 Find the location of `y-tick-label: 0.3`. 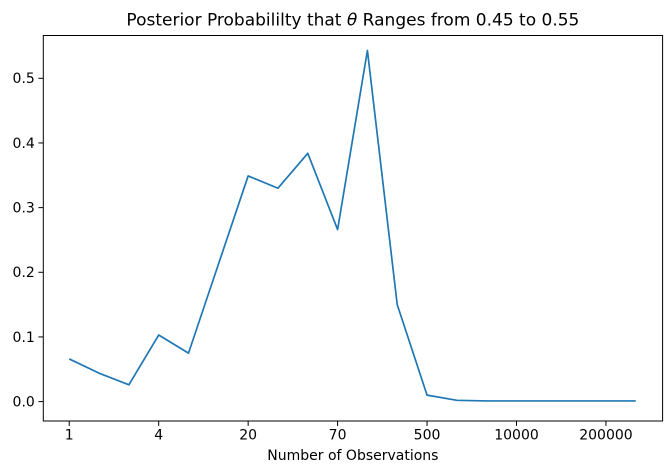

y-tick-label: 0.3 is located at coordinates (24, 209).